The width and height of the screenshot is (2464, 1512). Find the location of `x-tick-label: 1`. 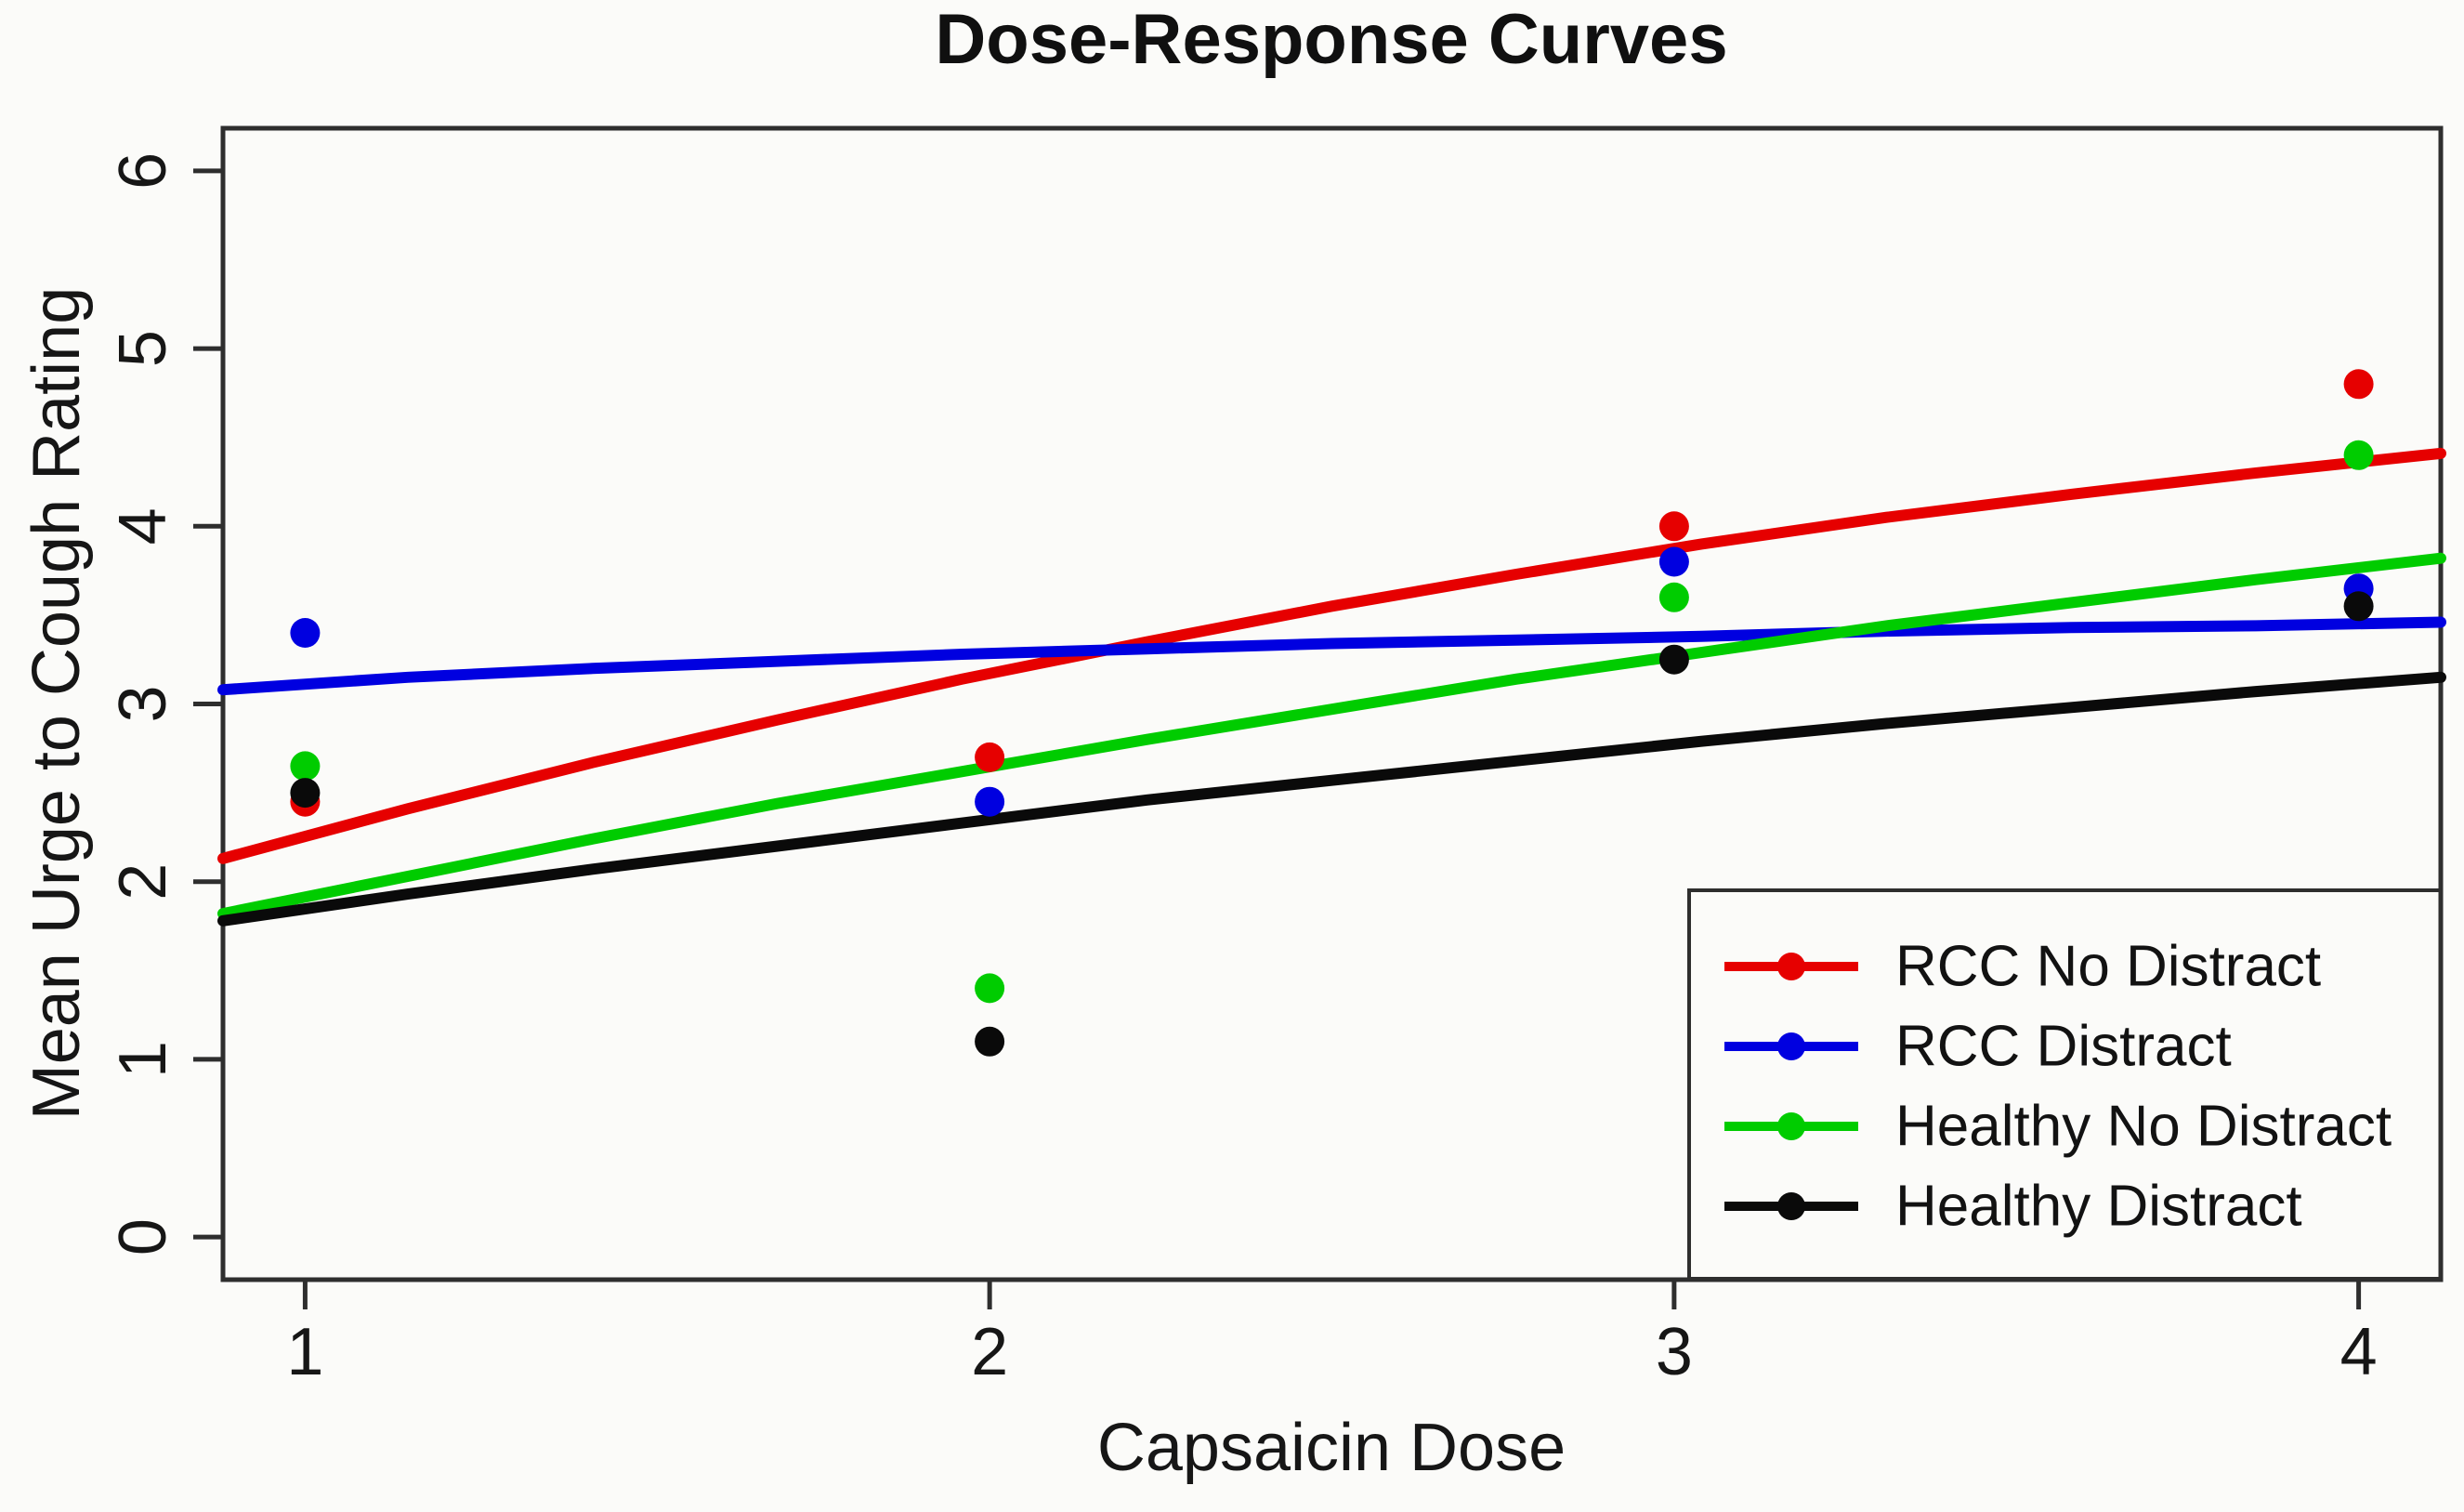

x-tick-label: 1 is located at coordinates (304, 1352).